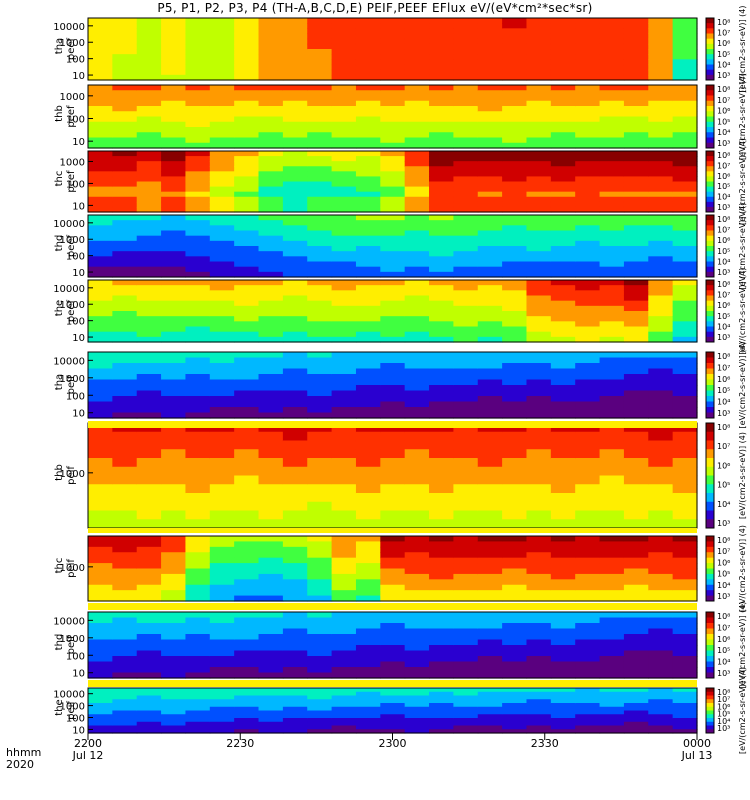  Describe the element at coordinates (78, 730) in the screenshot. I see `y-tick-label: 10` at that location.